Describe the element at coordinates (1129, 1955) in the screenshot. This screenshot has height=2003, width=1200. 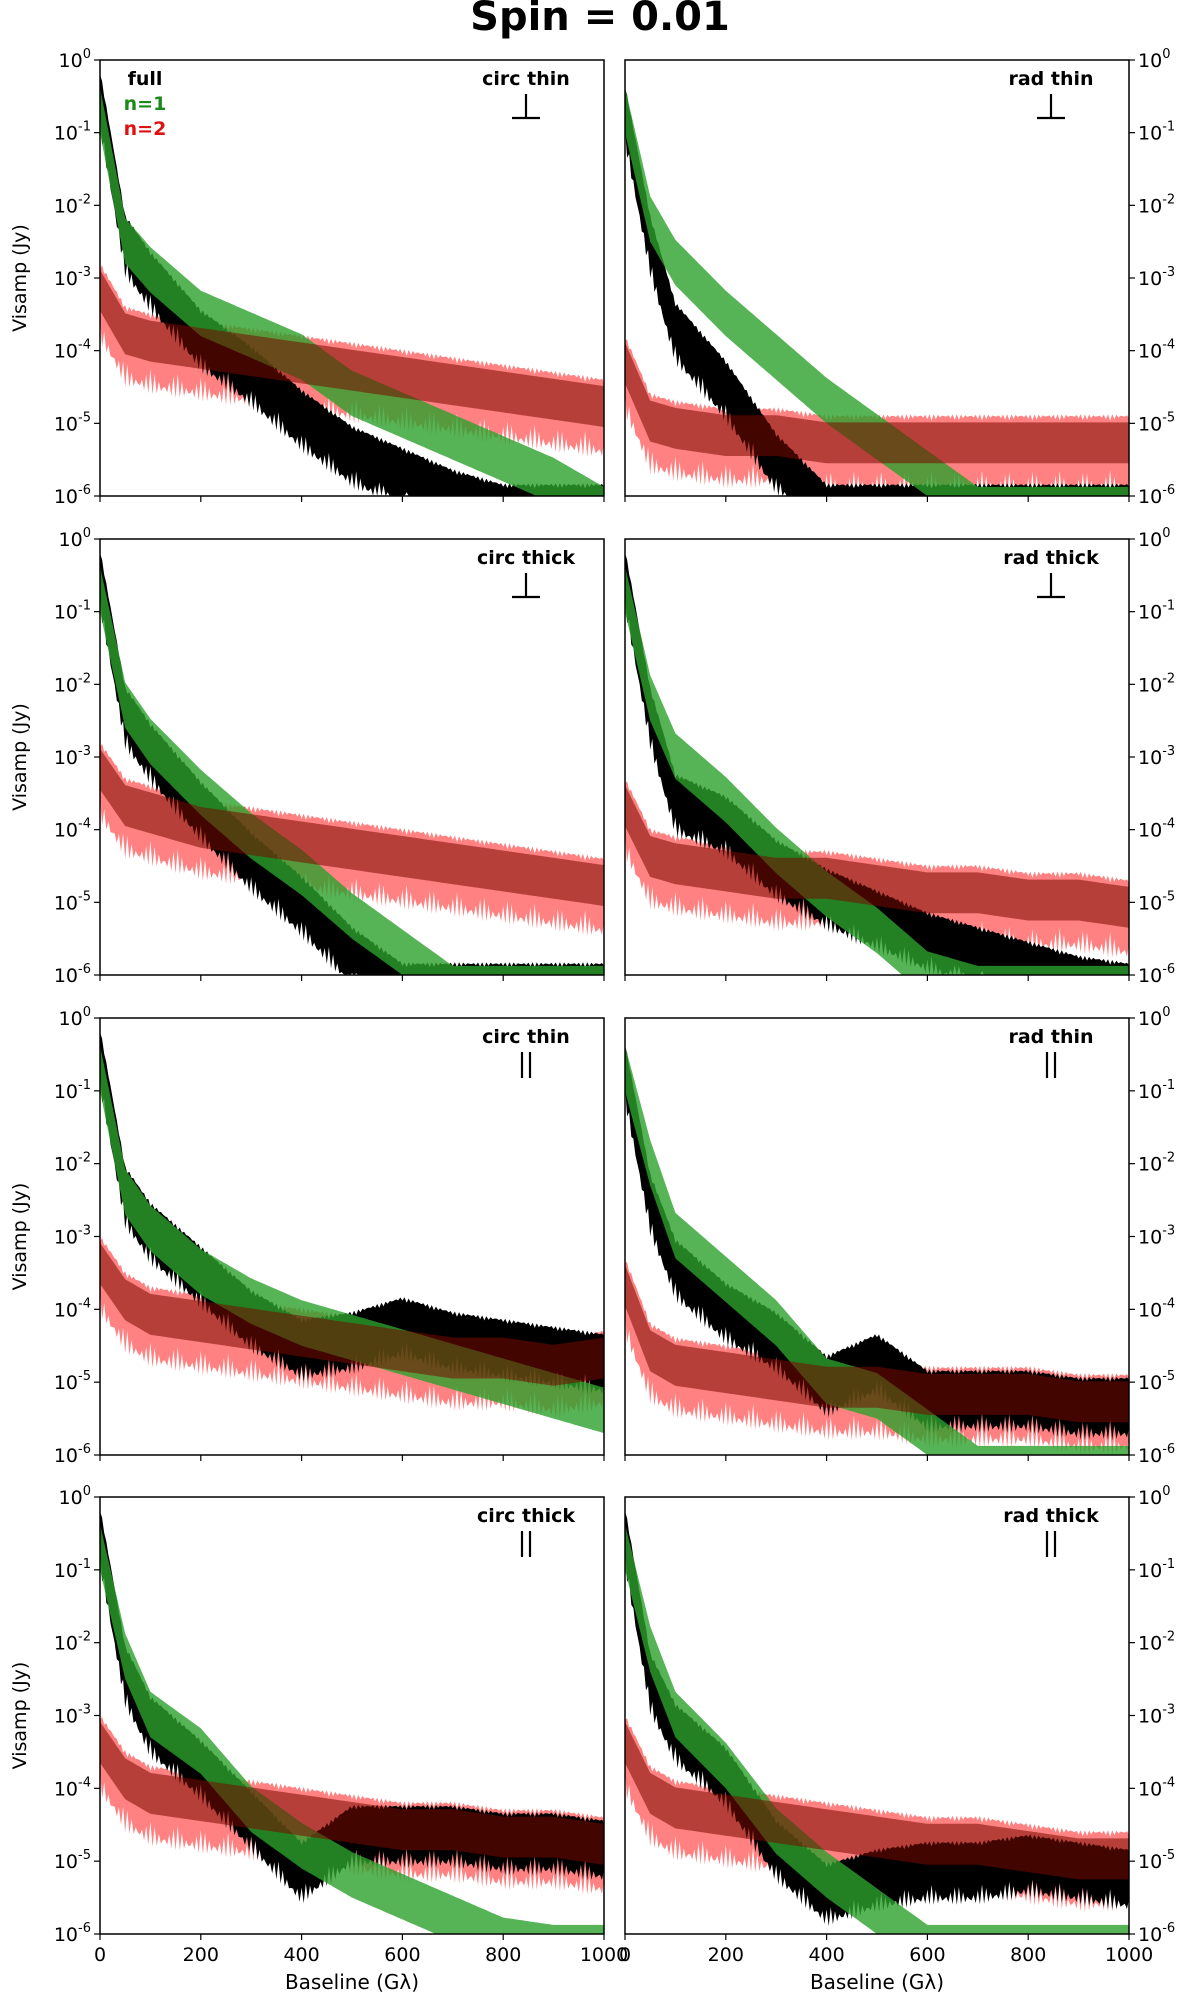
I see `x-tick-label: 1000` at that location.